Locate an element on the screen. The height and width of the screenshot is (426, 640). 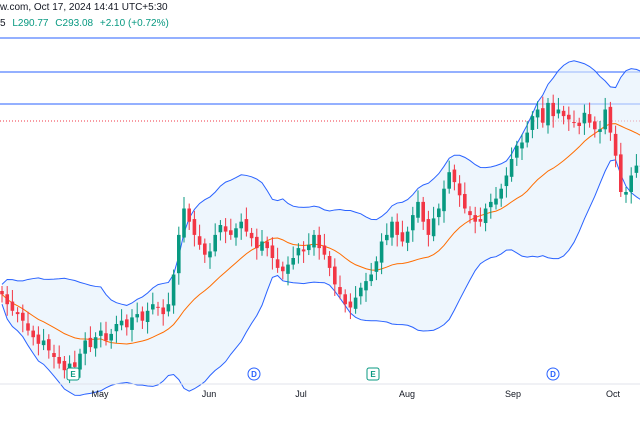
dividend-event-icon: D is located at coordinates (553, 374).